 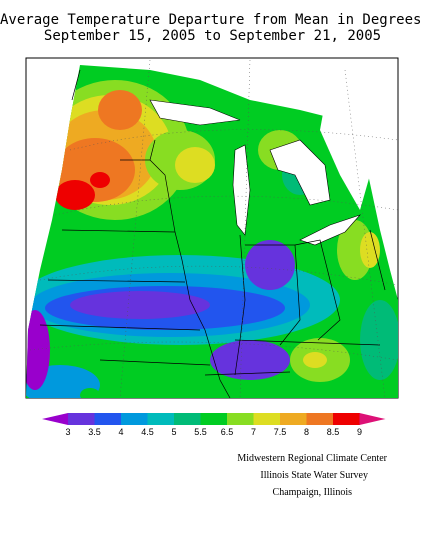 What do you see at coordinates (173, 432) in the screenshot?
I see `legend-tick-label: 5` at bounding box center [173, 432].